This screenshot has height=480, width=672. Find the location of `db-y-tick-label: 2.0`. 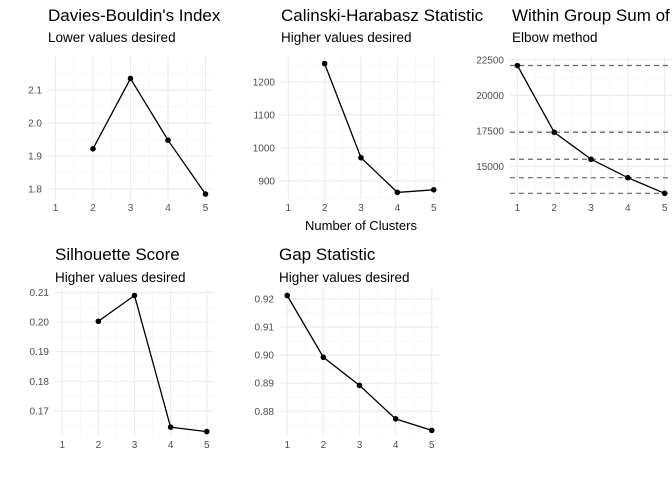

db-y-tick-label: 2.0 is located at coordinates (35, 124).